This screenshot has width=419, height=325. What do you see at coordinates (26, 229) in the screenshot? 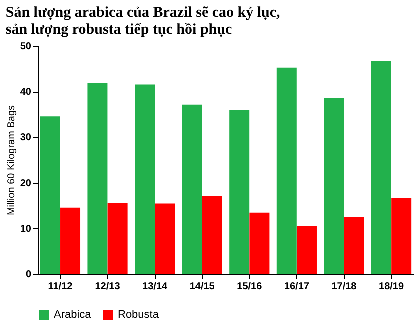
I see `y-tick-label: 10` at bounding box center [26, 229].